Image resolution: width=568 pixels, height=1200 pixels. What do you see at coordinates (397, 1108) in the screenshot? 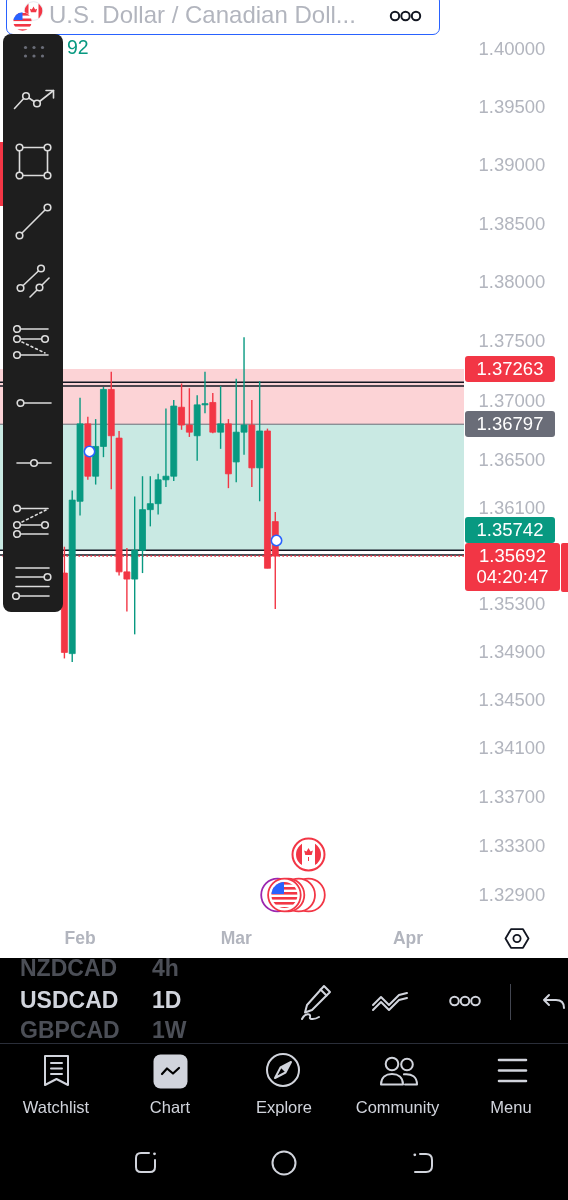
I see `text: Community` at bounding box center [397, 1108].